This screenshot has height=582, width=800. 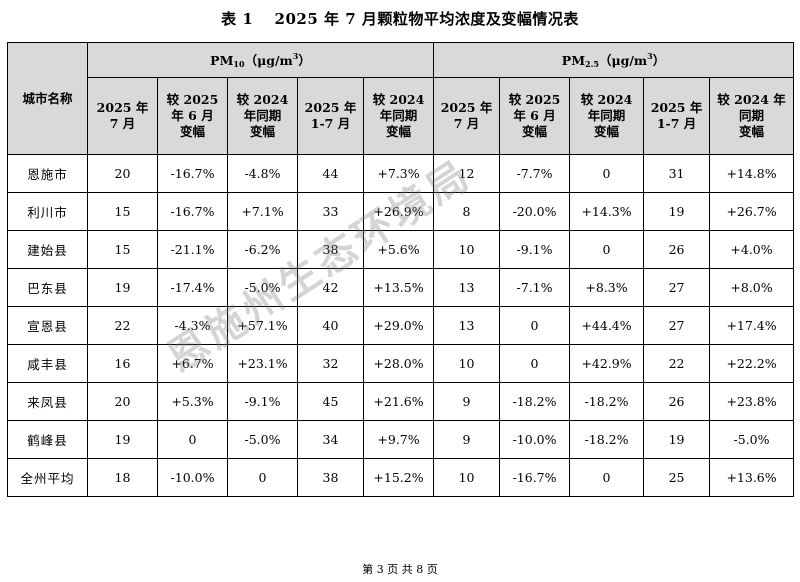 I want to click on city-name-cell: 咸丰县, so click(x=47, y=363).